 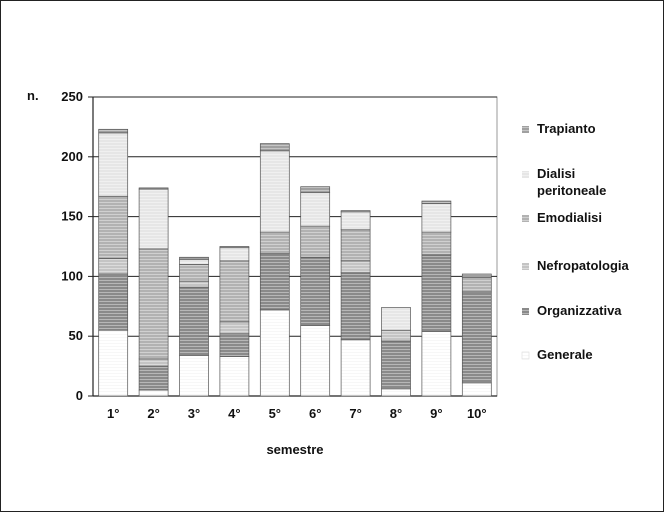 I want to click on x-tick-label: 3°, so click(x=194, y=413).